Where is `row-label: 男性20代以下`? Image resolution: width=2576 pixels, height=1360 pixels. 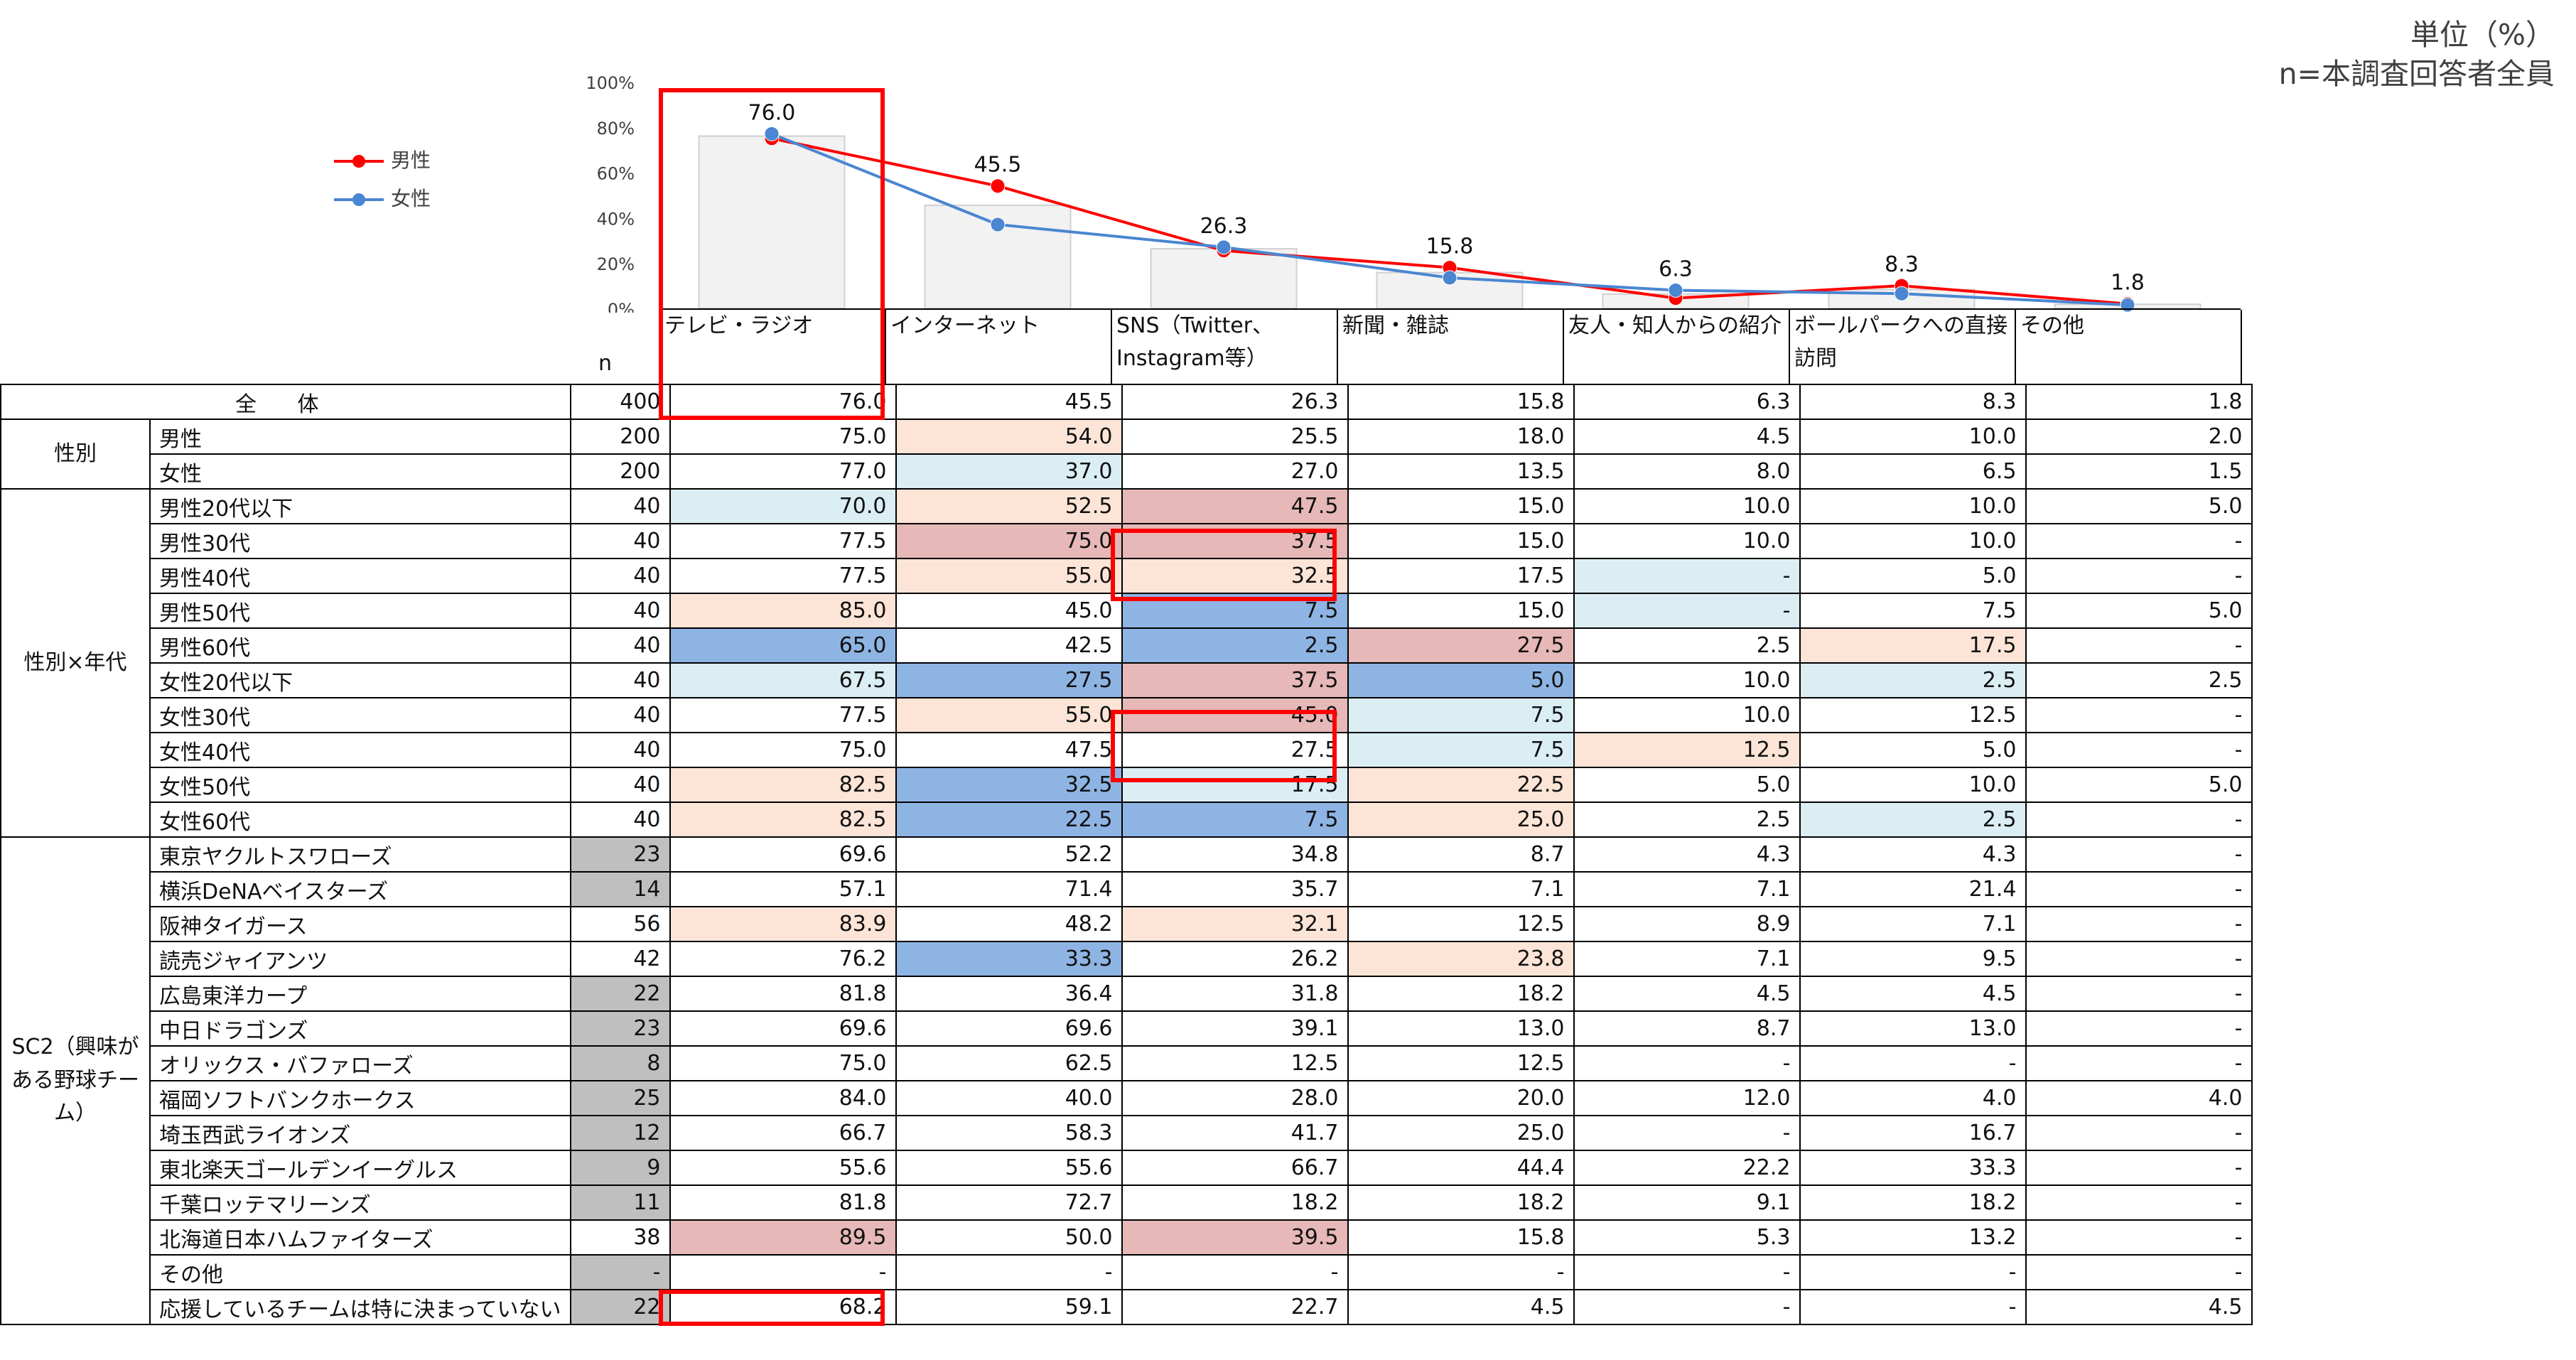 row-label: 男性20代以下 is located at coordinates (360, 506).